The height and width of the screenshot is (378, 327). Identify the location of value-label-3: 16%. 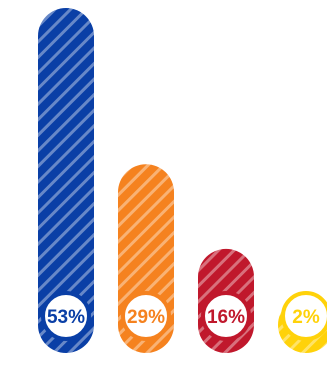
(226, 317).